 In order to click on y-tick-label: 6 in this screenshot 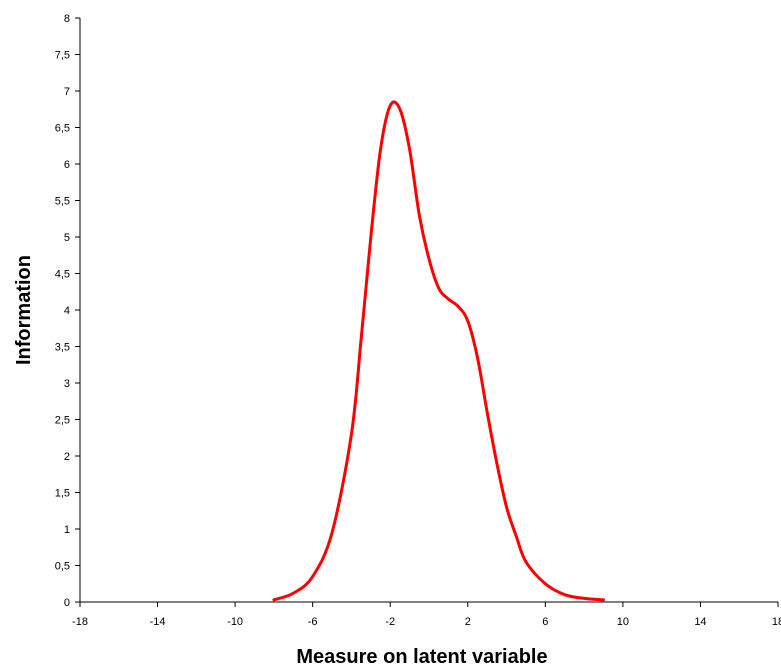, I will do `click(67, 165)`.